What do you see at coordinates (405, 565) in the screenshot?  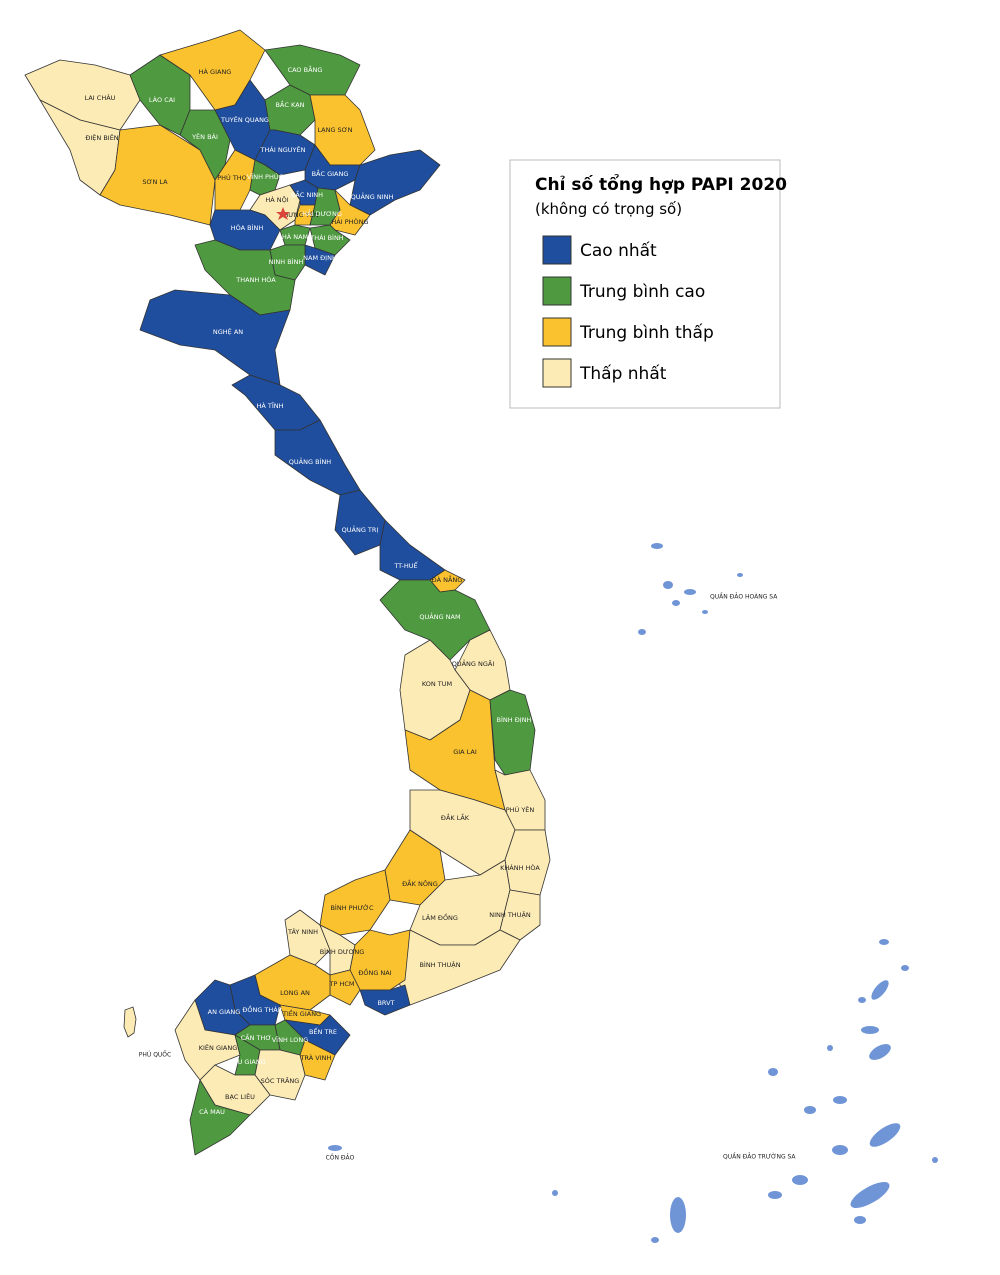 I see `province-label: TT-HUẾ` at bounding box center [405, 565].